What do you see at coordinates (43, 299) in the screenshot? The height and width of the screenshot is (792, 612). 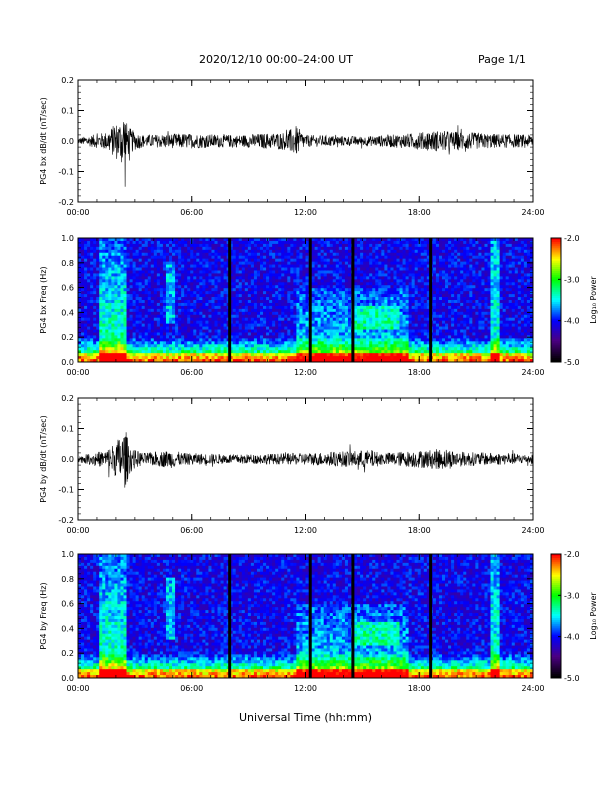 I see `y-axis-label: PG4 bx Freq (Hz)` at bounding box center [43, 299].